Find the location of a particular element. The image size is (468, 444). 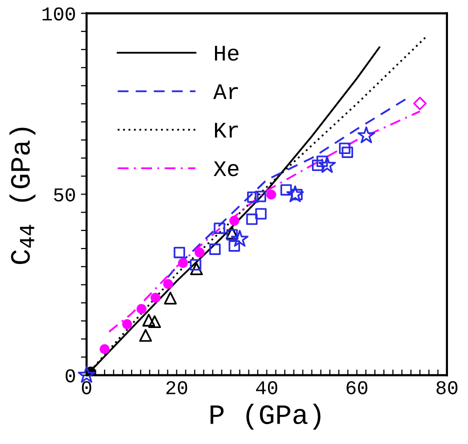

legend-label: He is located at coordinates (226, 53).